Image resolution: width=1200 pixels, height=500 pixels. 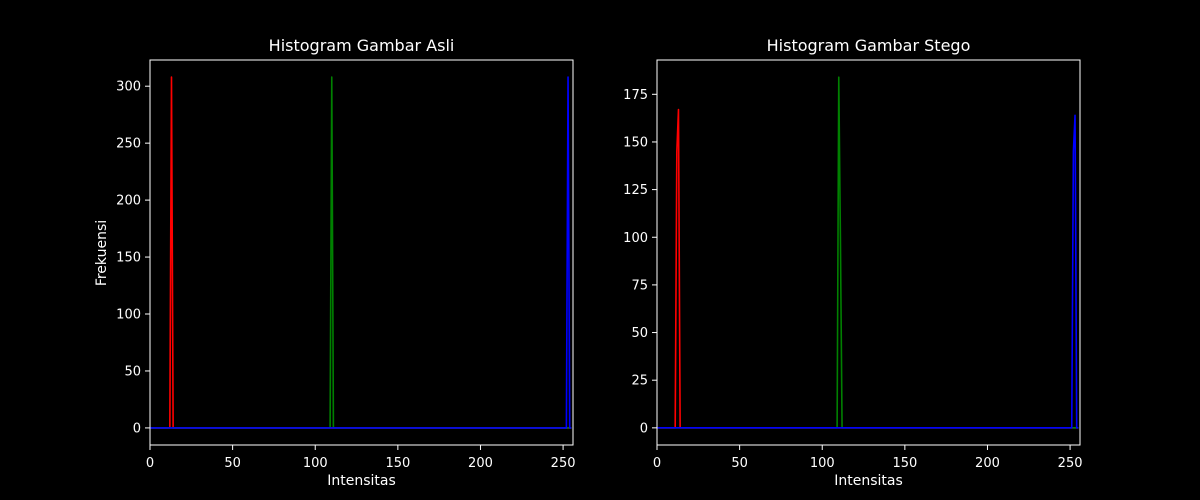 I want to click on y-tick-label: 175, so click(x=635, y=95).